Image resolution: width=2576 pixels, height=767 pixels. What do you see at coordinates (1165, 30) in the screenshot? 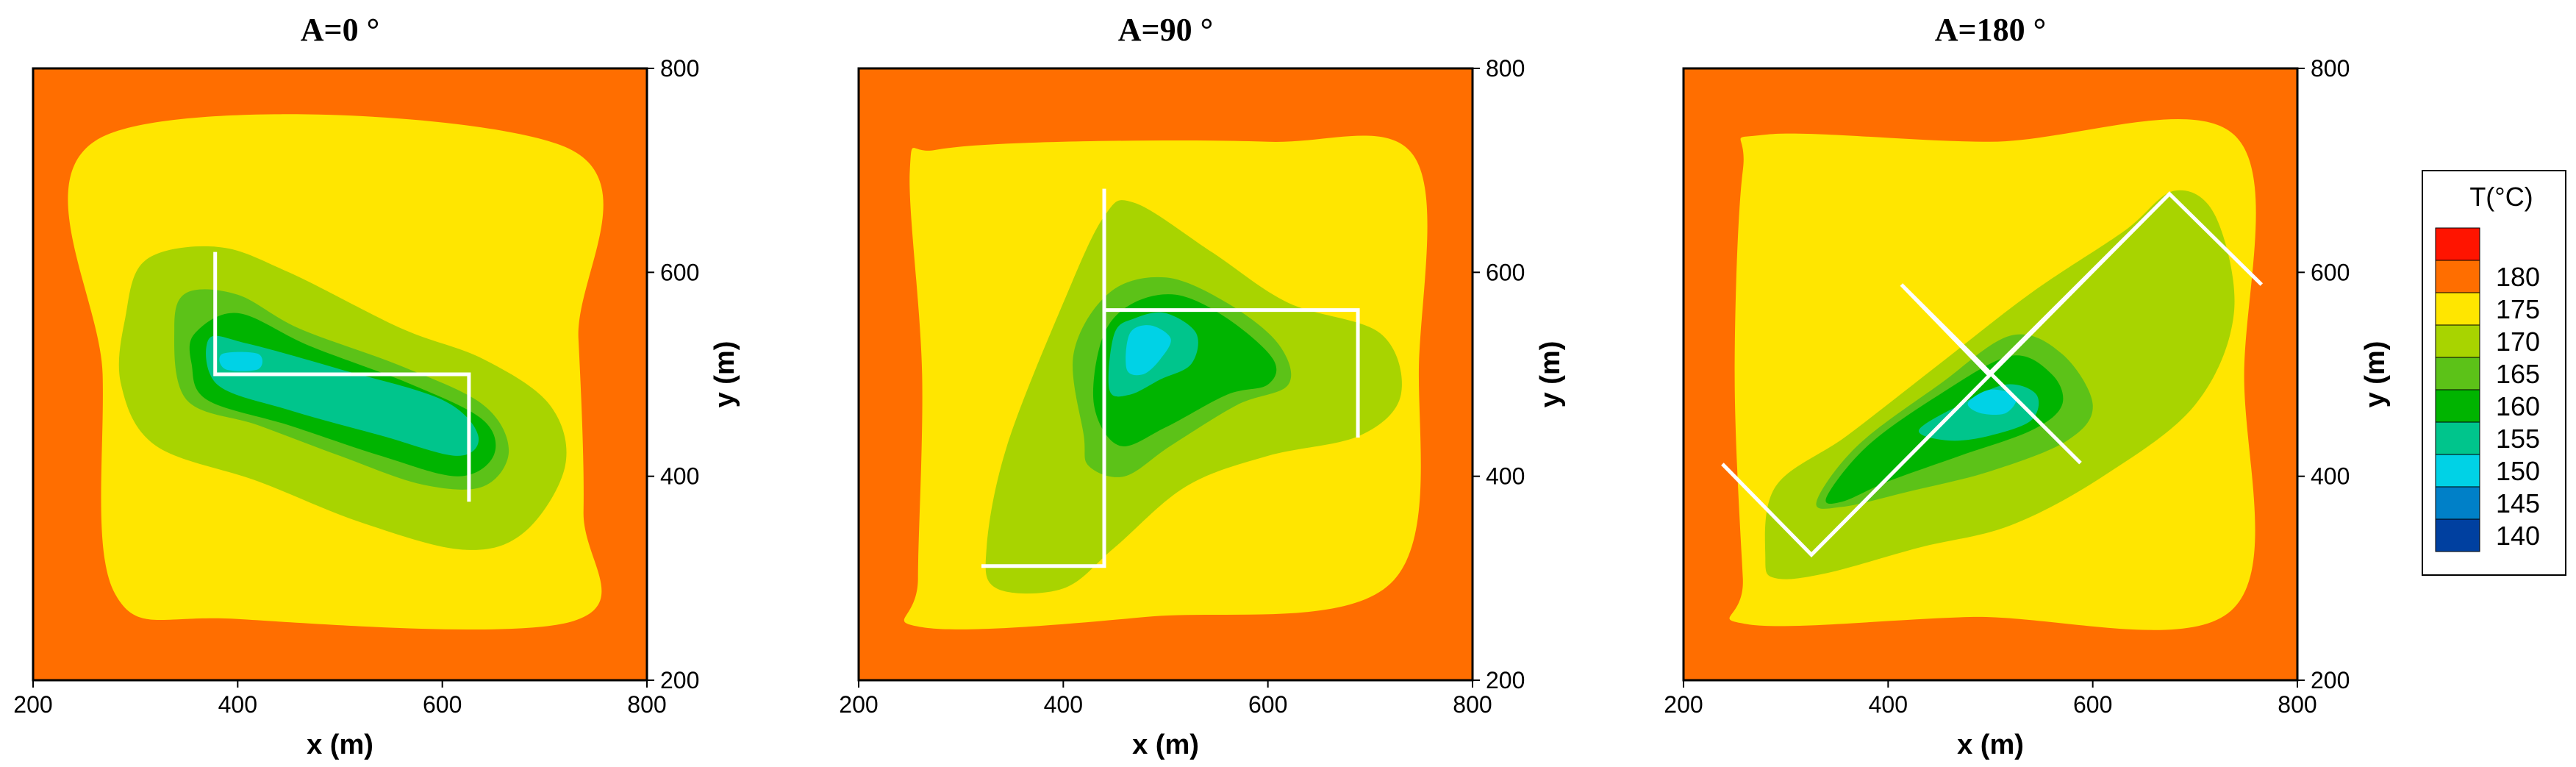
I see `panel-title: A=90 °` at bounding box center [1165, 30].